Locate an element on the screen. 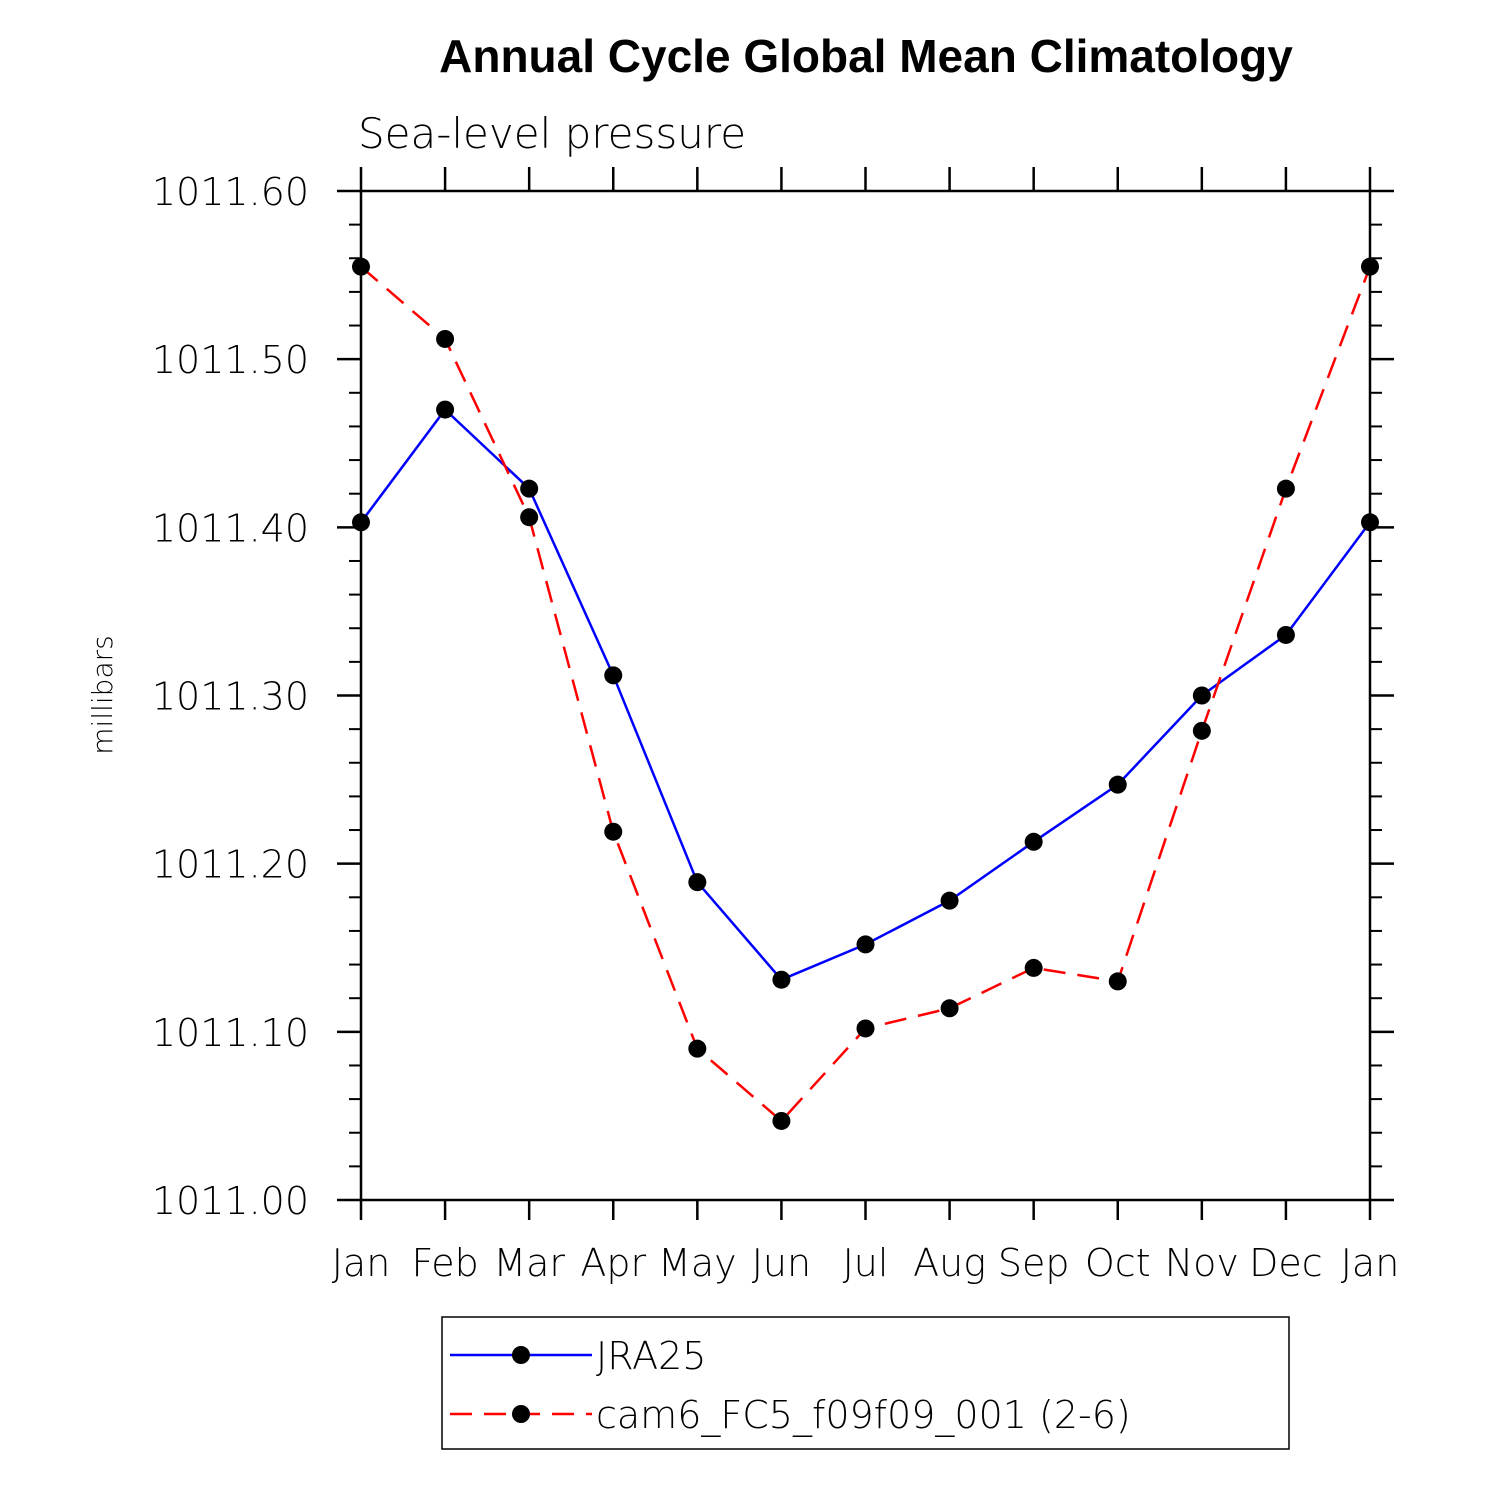  x-tick-label: Jul is located at coordinates (866, 1263).